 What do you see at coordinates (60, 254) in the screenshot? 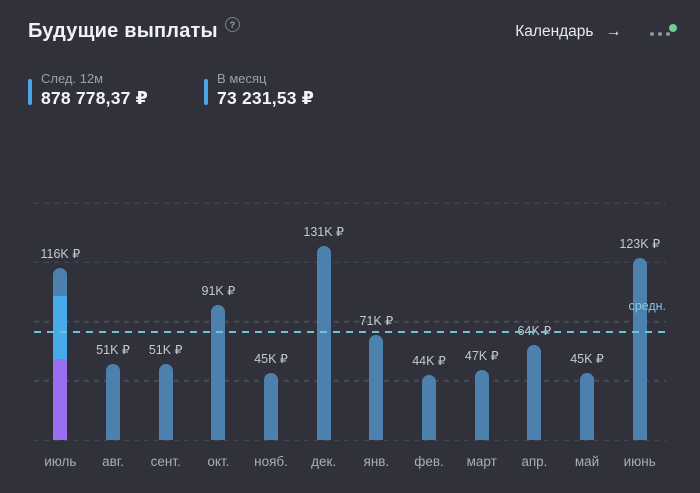
I see `bar-value-label: 116K ₽` at bounding box center [60, 254].